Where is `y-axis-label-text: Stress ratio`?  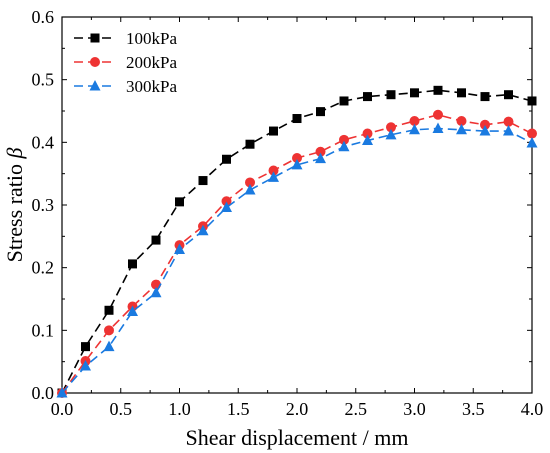
y-axis-label-text: Stress ratio is located at coordinates (14, 211).